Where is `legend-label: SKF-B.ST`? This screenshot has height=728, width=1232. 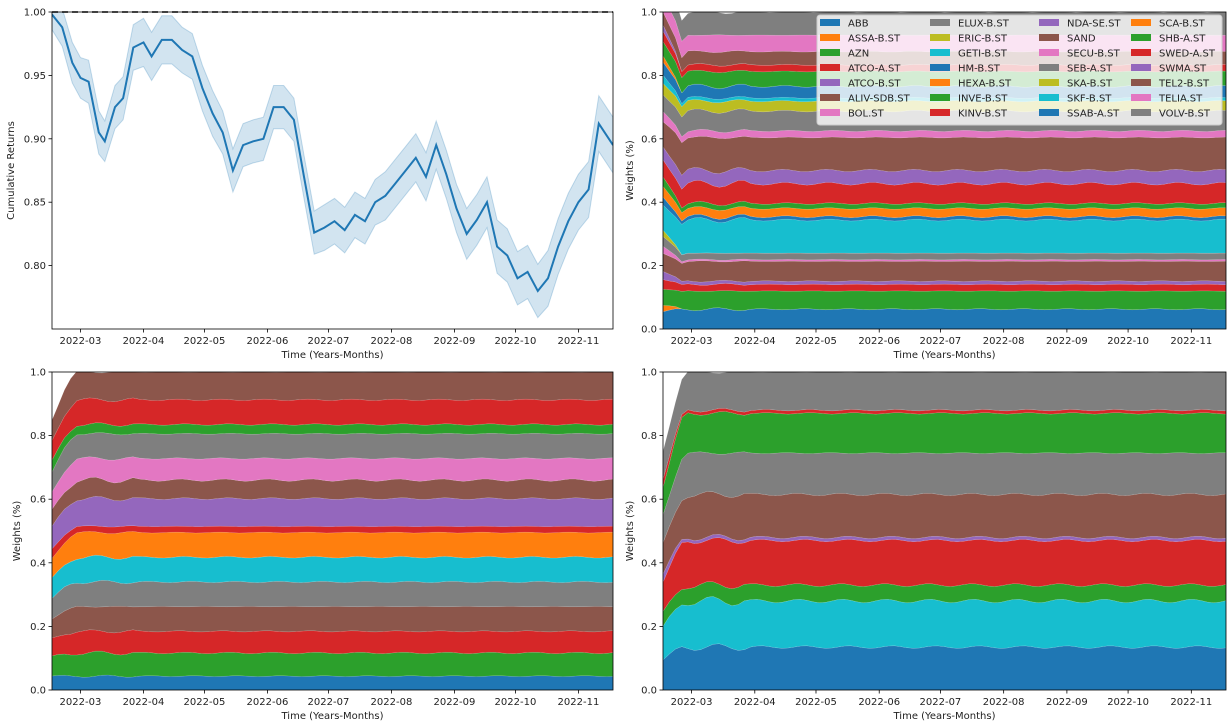
legend-label: SKF-B.ST is located at coordinates (1089, 99).